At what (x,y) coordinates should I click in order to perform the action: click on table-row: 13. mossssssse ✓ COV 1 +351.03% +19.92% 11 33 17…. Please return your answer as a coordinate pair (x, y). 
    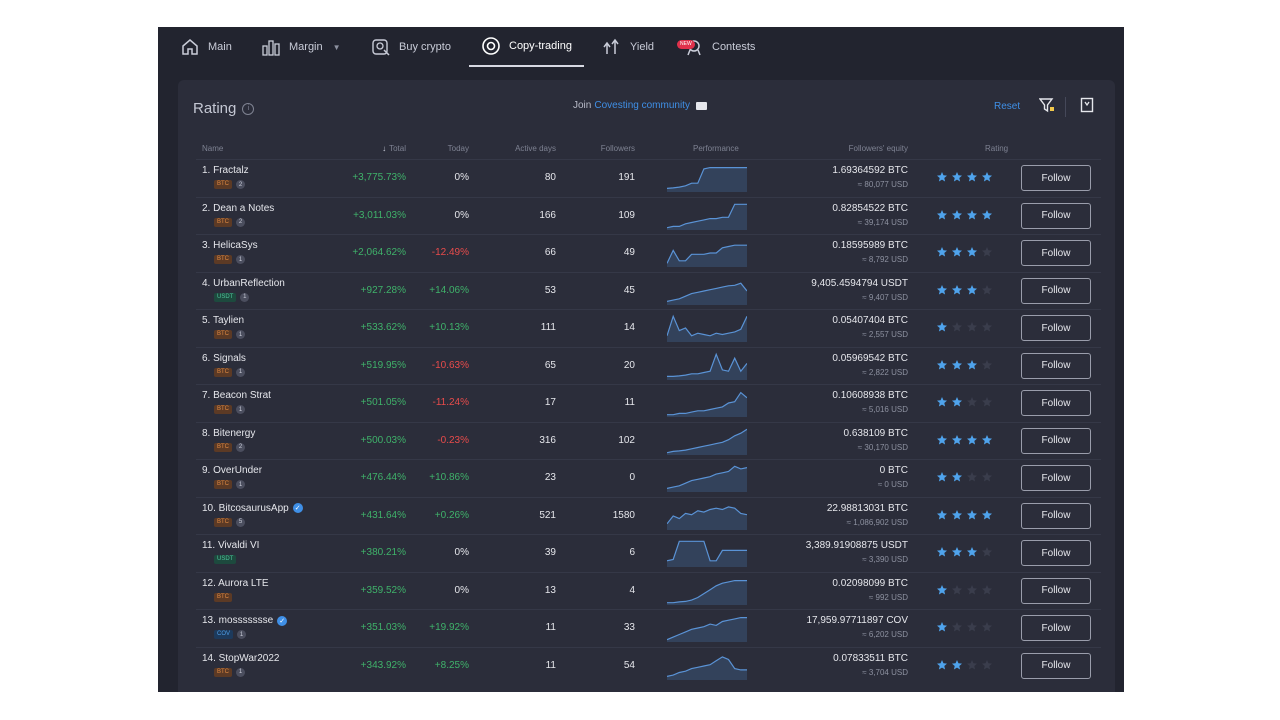
    Looking at the image, I should click on (648, 628).